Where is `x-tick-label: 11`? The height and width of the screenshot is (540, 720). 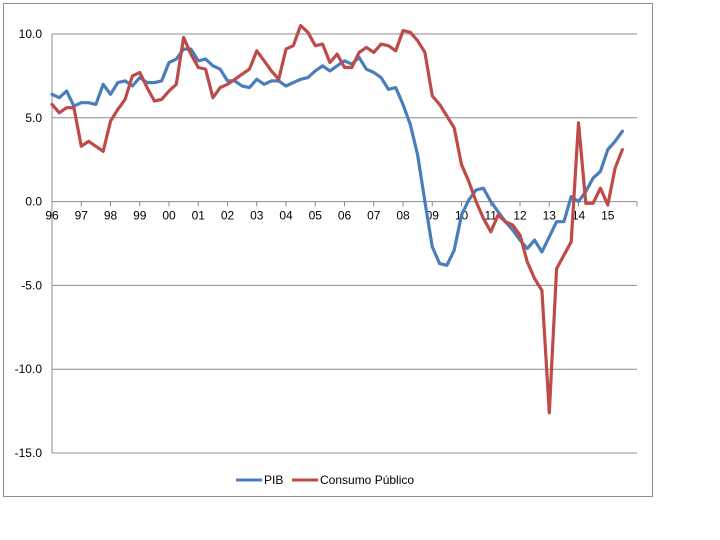 x-tick-label: 11 is located at coordinates (491, 216).